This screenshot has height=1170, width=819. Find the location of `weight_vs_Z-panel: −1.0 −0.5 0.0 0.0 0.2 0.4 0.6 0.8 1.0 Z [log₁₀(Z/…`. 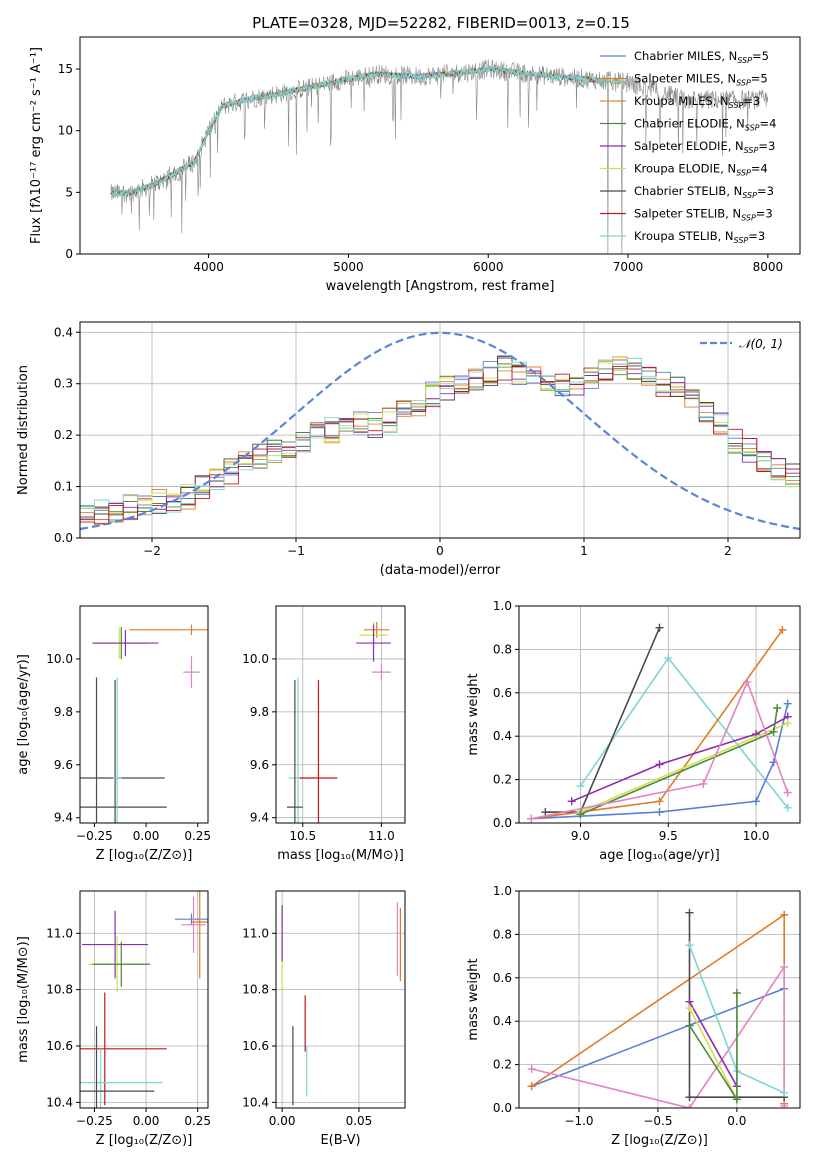

weight_vs_Z-panel: −1.0 −0.5 0.0 0.0 0.2 0.4 0.6 0.8 1.0 Z [log₁₀(Z/… is located at coordinates (633, 1016).